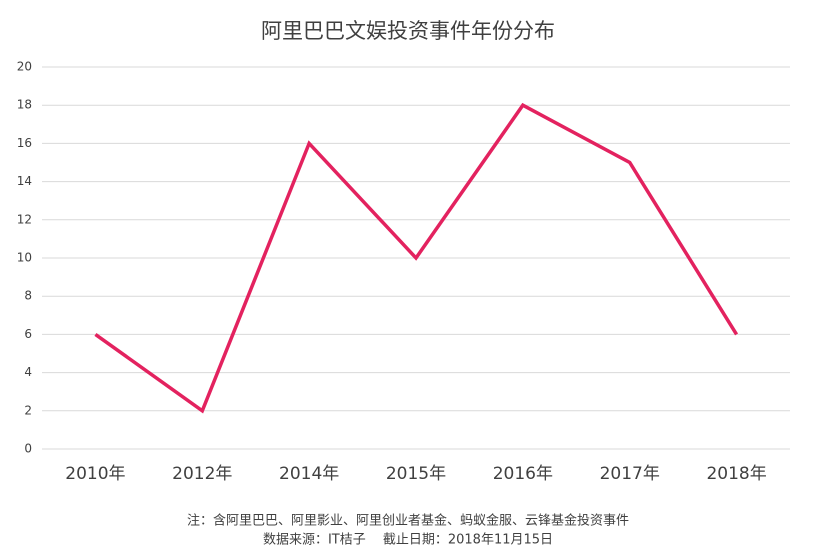 This screenshot has height=555, width=816. What do you see at coordinates (408, 521) in the screenshot?
I see `note: 注：含阿里巴巴、阿里影业、阿里创业者基金、蚂蚁金服、云锋基金投资事件` at bounding box center [408, 521].